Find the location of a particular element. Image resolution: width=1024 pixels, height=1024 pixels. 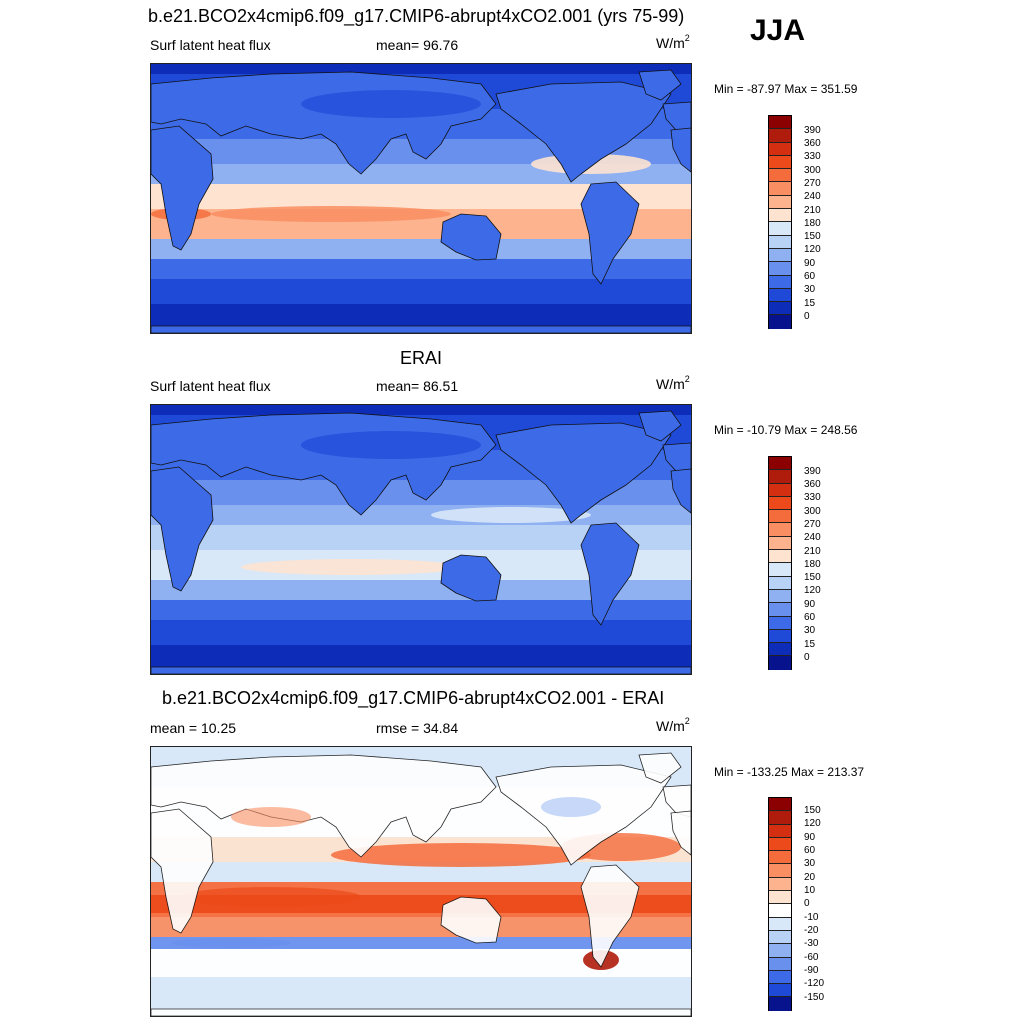

min-max-label: Min = -87.97 Max = 351.59 is located at coordinates (786, 89).